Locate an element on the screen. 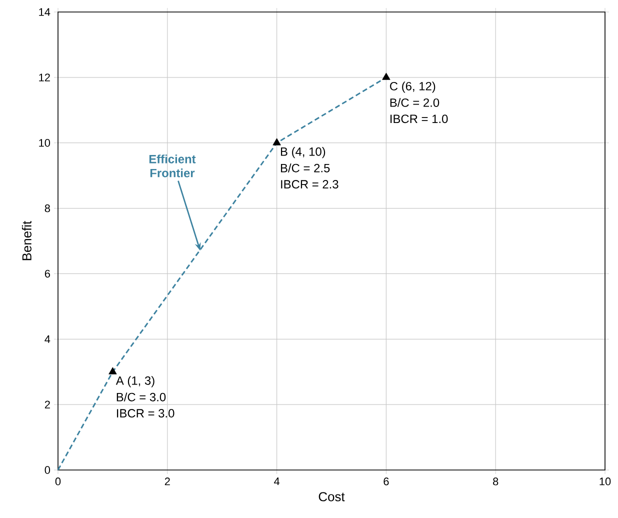 This screenshot has height=518, width=618. annotation: IBCR = 1.0 is located at coordinates (419, 119).